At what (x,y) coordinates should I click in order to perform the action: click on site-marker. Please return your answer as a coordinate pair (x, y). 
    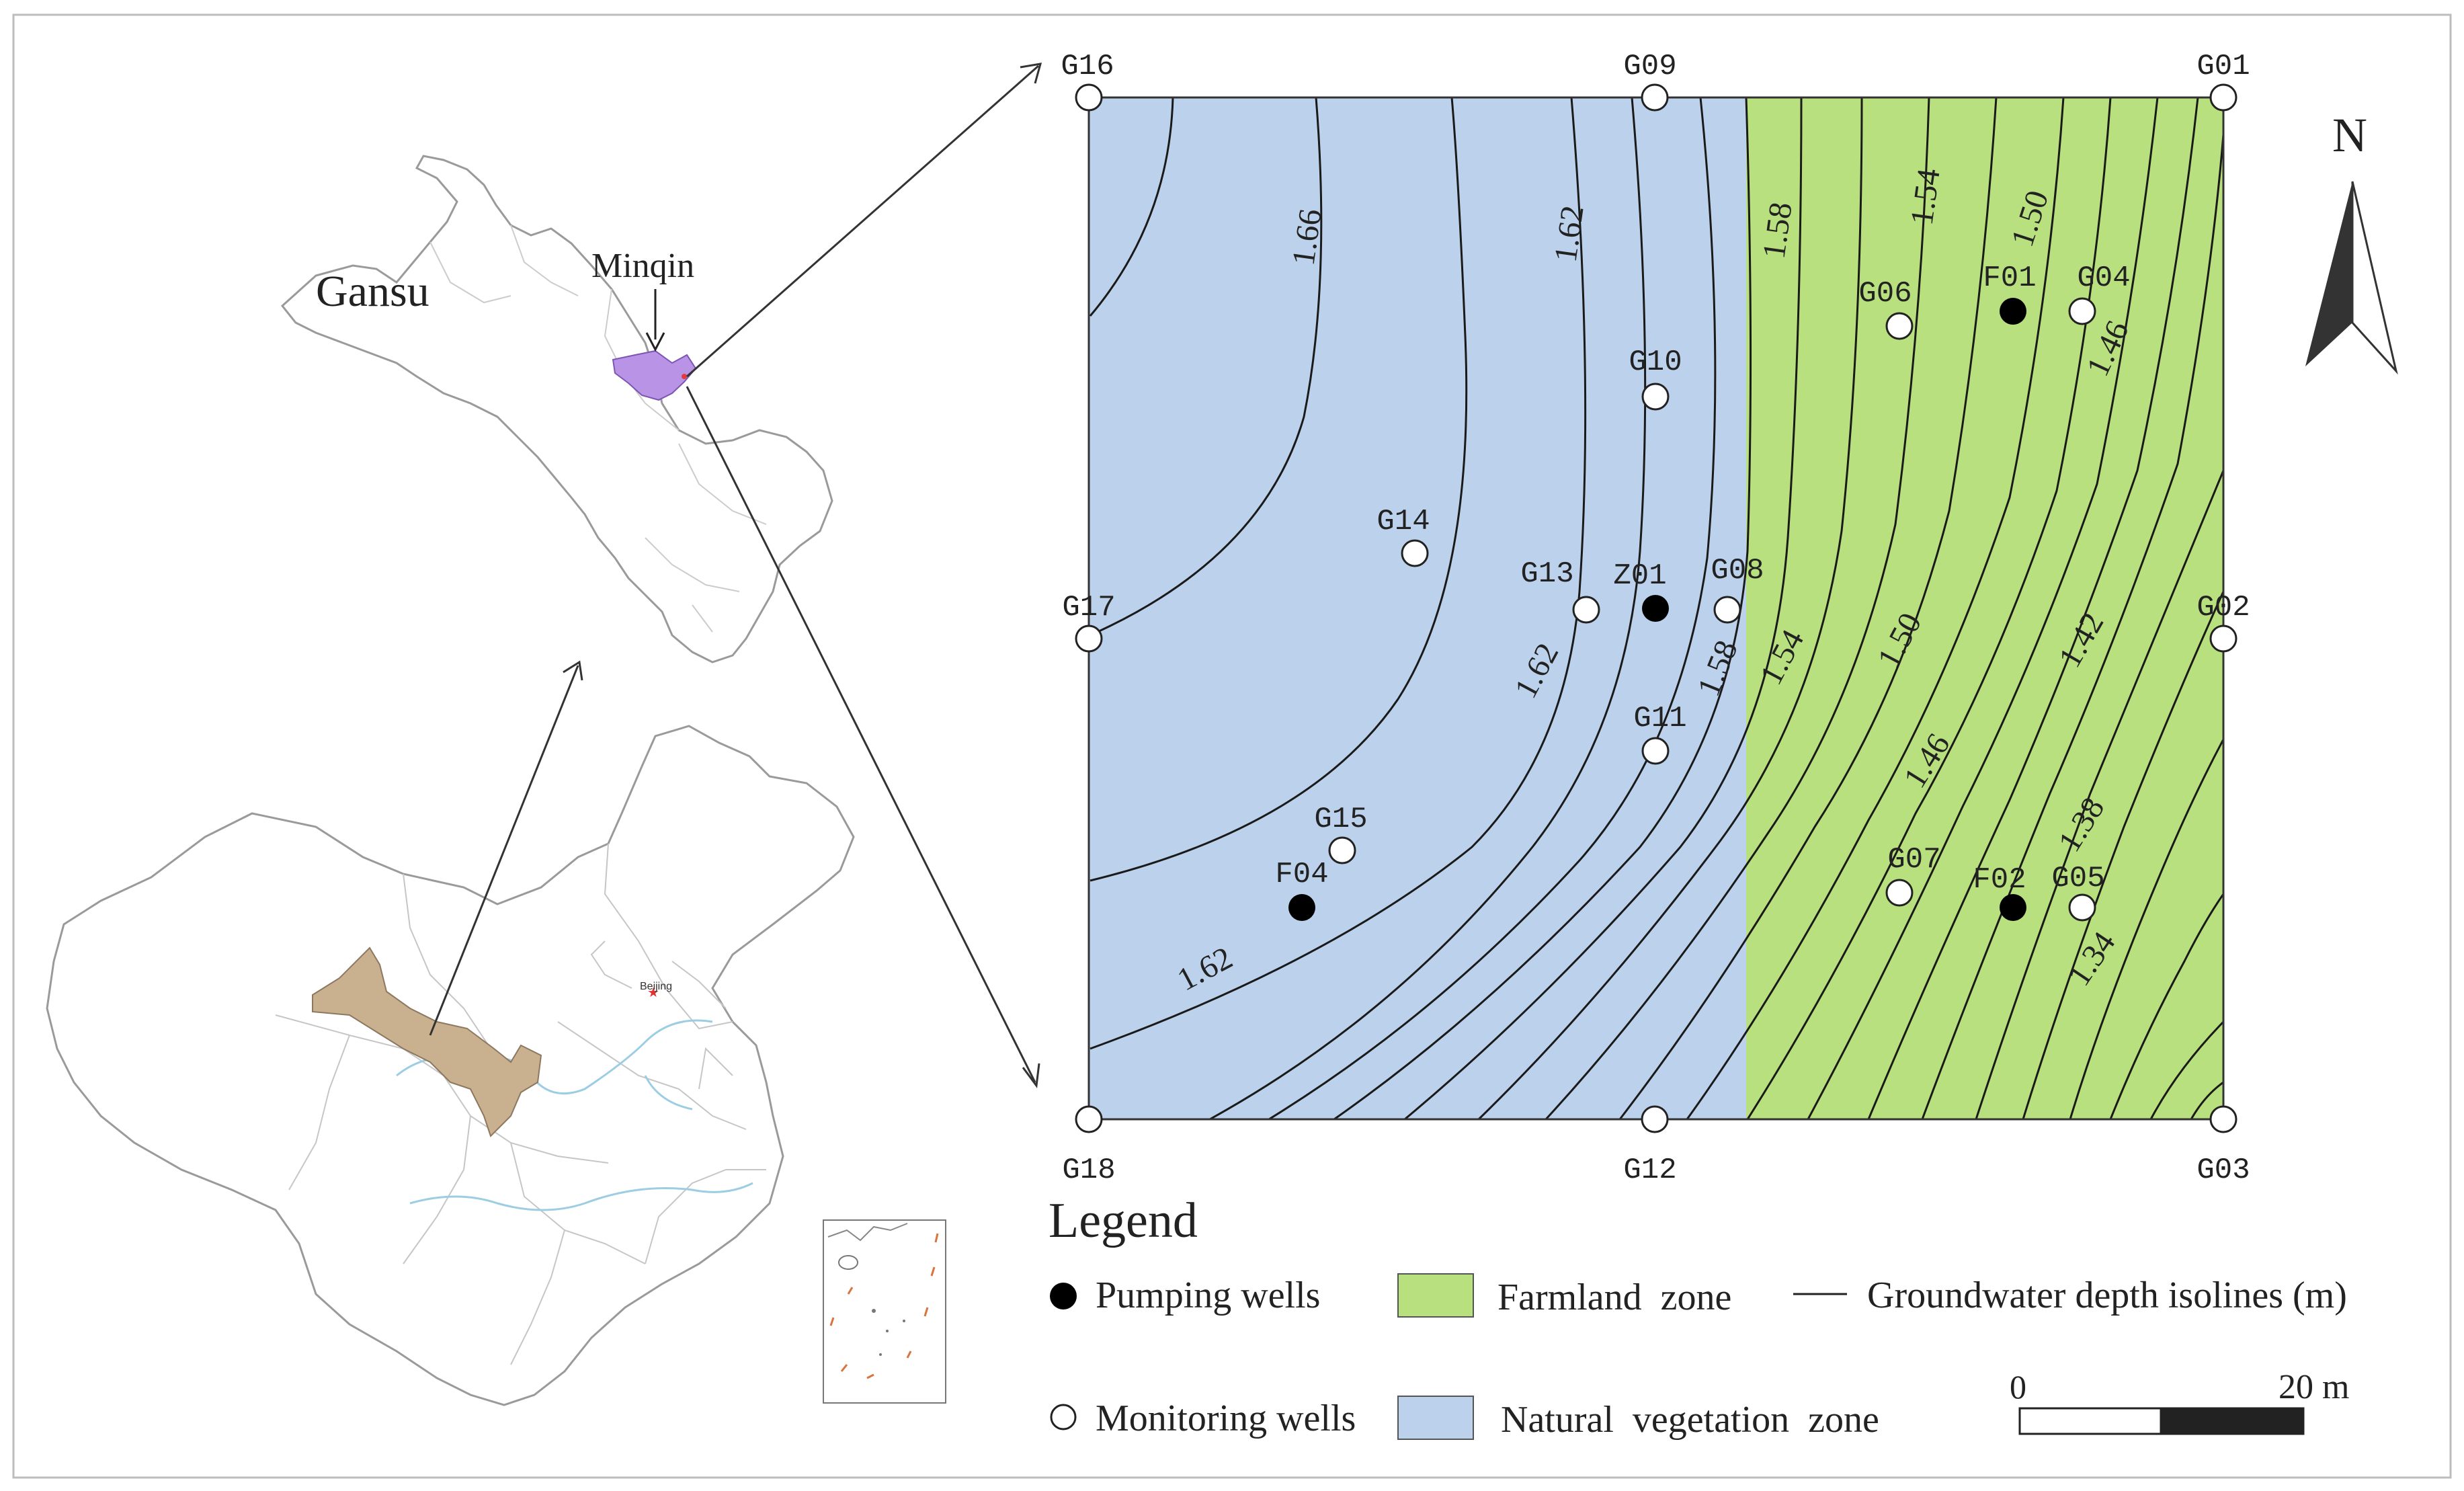
    Looking at the image, I should click on (684, 377).